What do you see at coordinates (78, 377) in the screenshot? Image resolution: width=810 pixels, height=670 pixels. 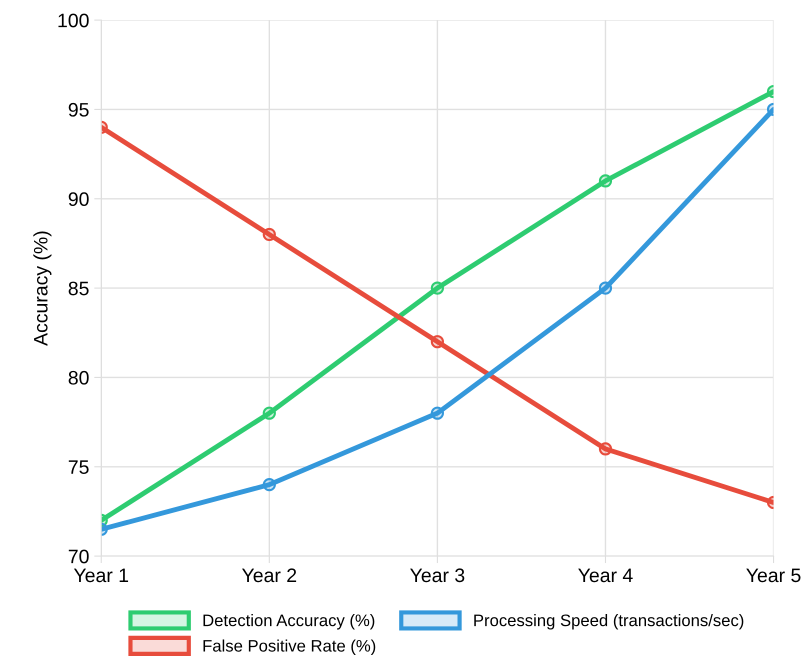 I see `y-tick-label: 80` at bounding box center [78, 377].